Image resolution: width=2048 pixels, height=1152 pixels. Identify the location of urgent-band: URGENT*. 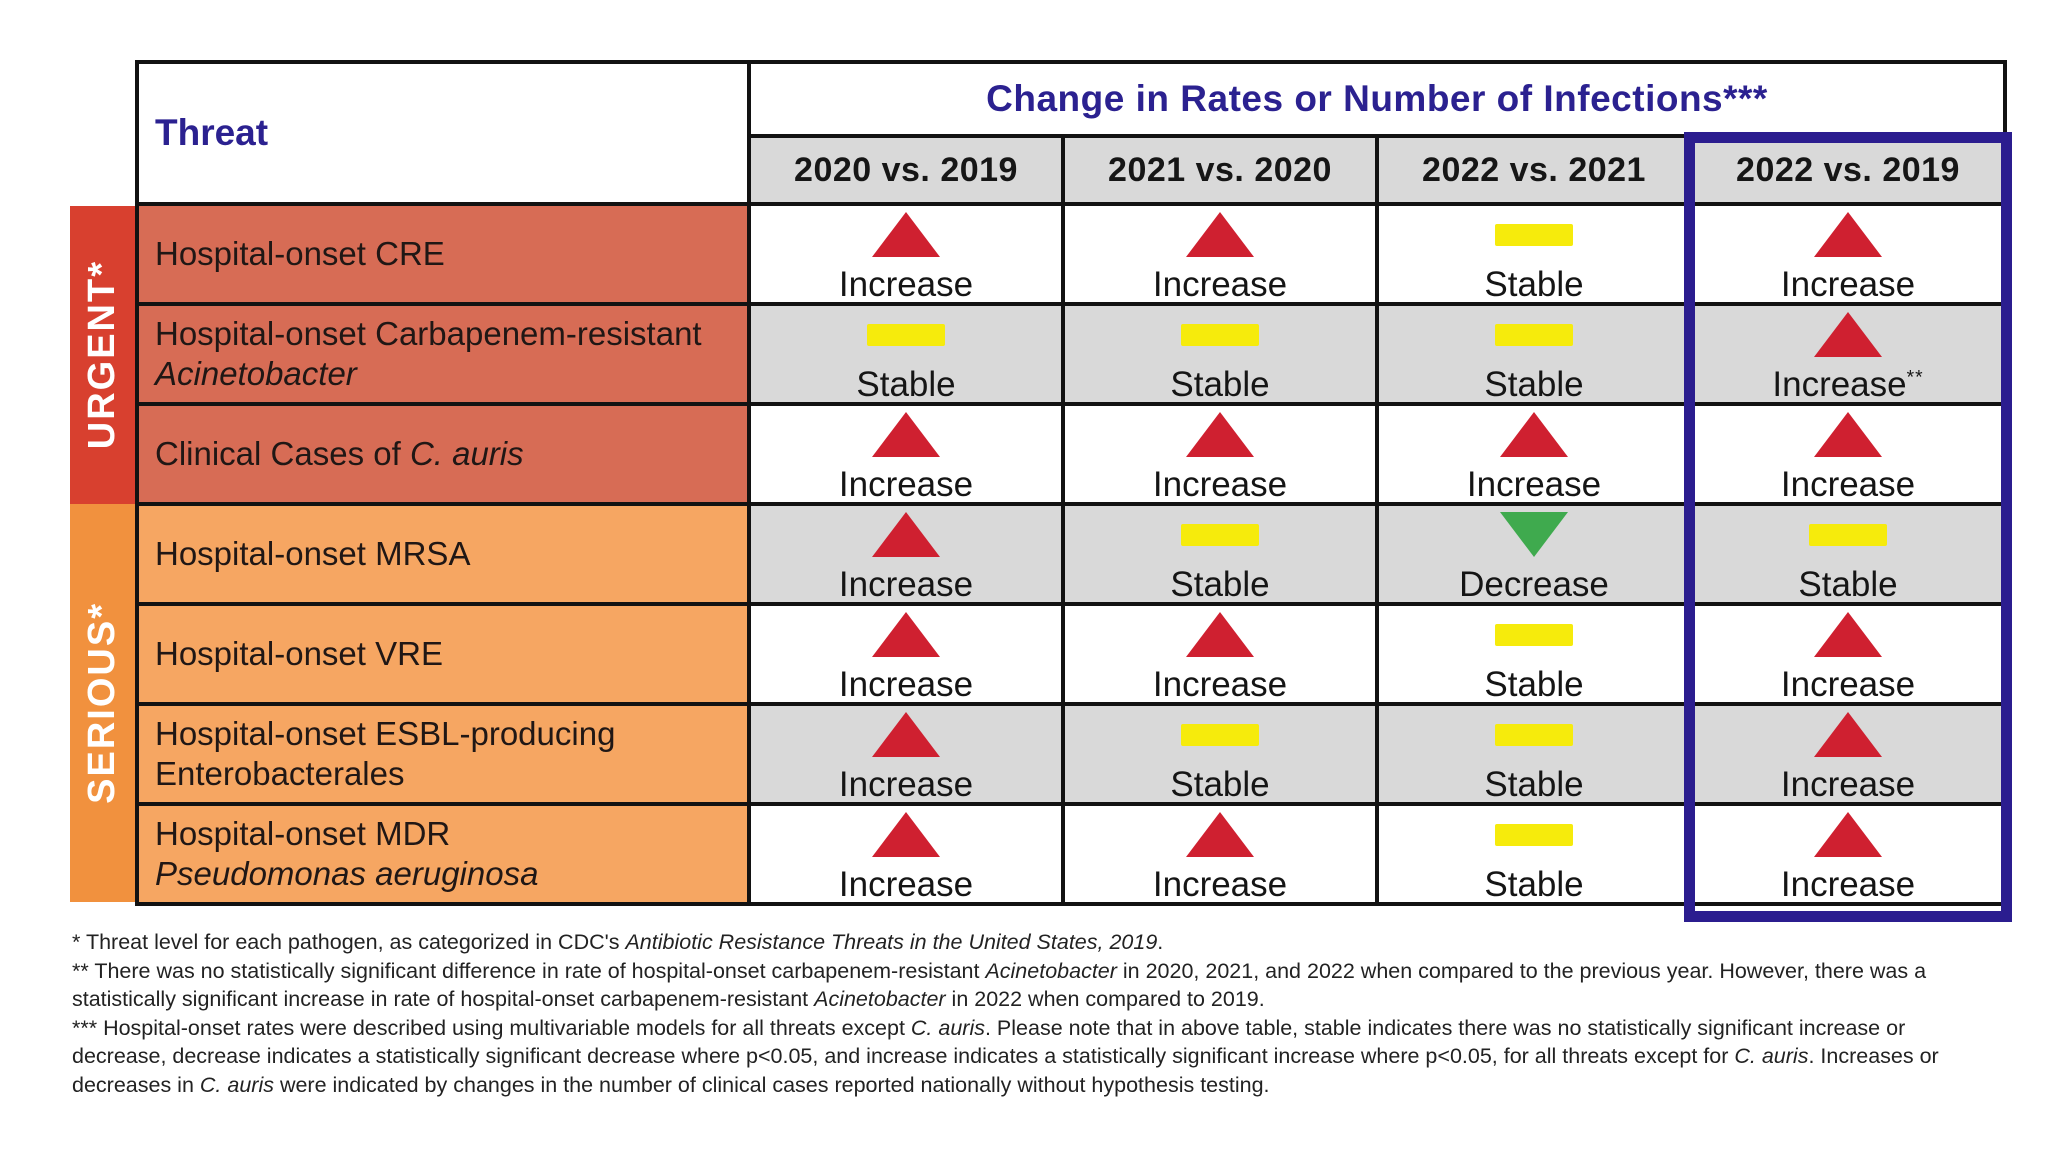
(102, 355).